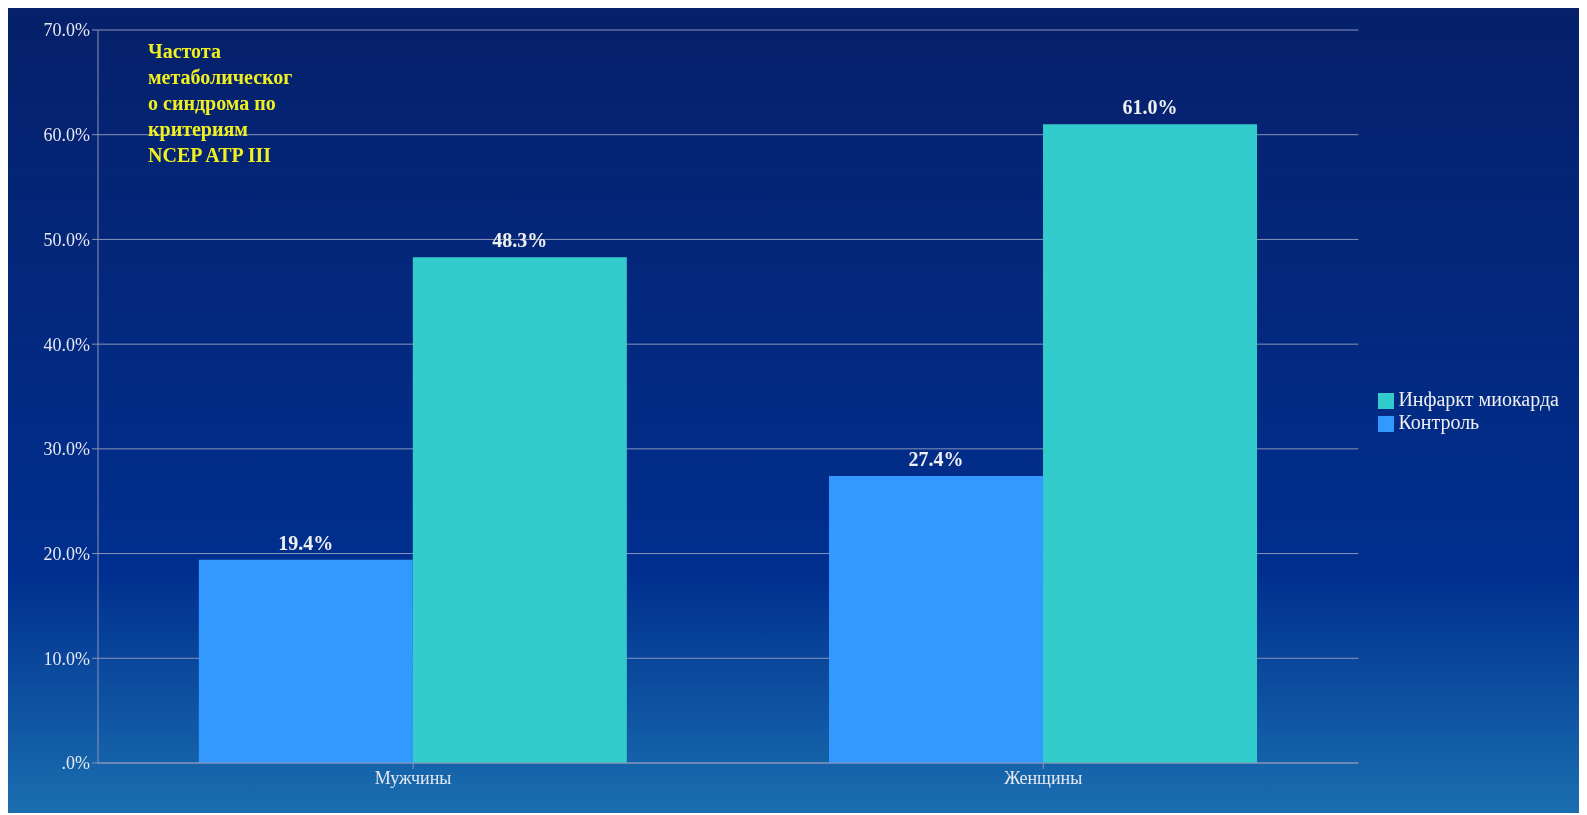 The width and height of the screenshot is (1587, 815). I want to click on legend-label: Инфаркт миокарда, so click(1478, 398).